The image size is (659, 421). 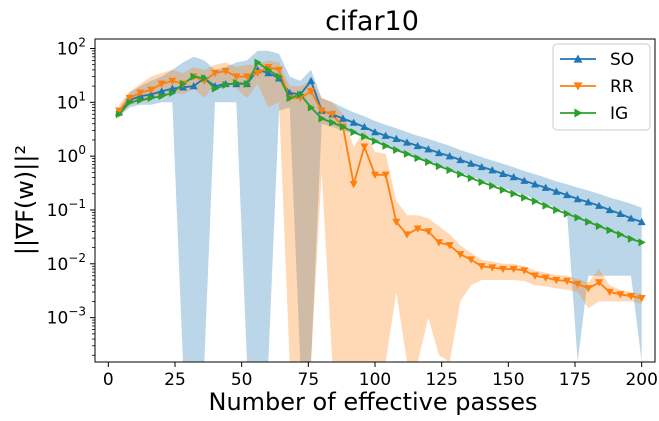 I want to click on x-tick-label: 100, so click(x=375, y=380).